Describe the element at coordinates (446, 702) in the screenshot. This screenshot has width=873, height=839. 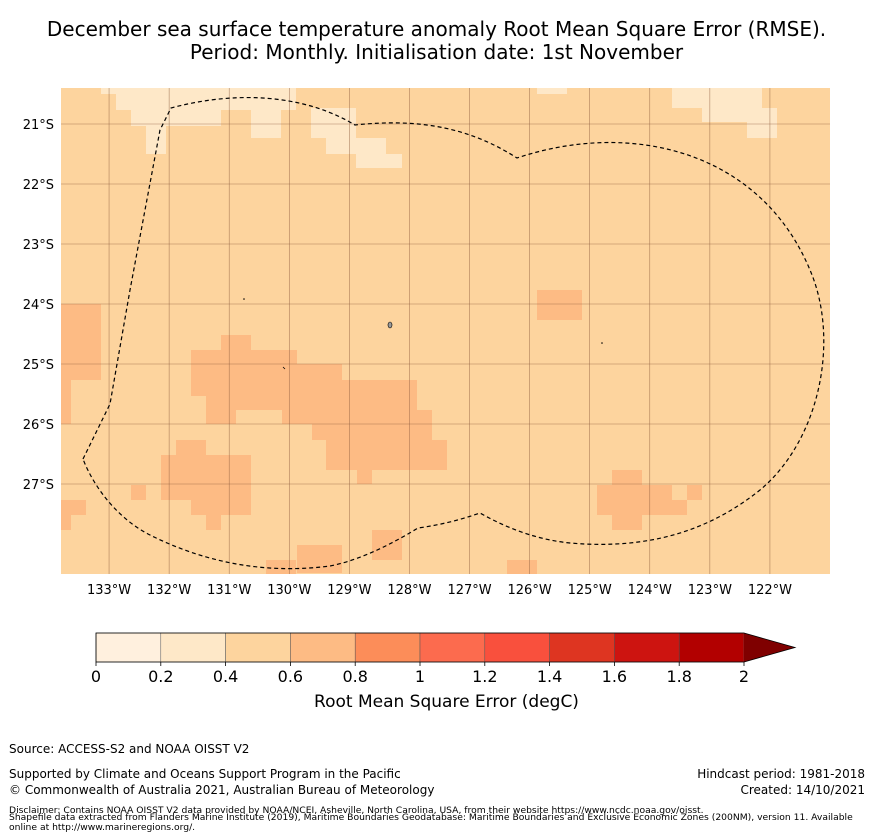
I see `colorbar-label: Root Mean Square Error (degC)` at that location.